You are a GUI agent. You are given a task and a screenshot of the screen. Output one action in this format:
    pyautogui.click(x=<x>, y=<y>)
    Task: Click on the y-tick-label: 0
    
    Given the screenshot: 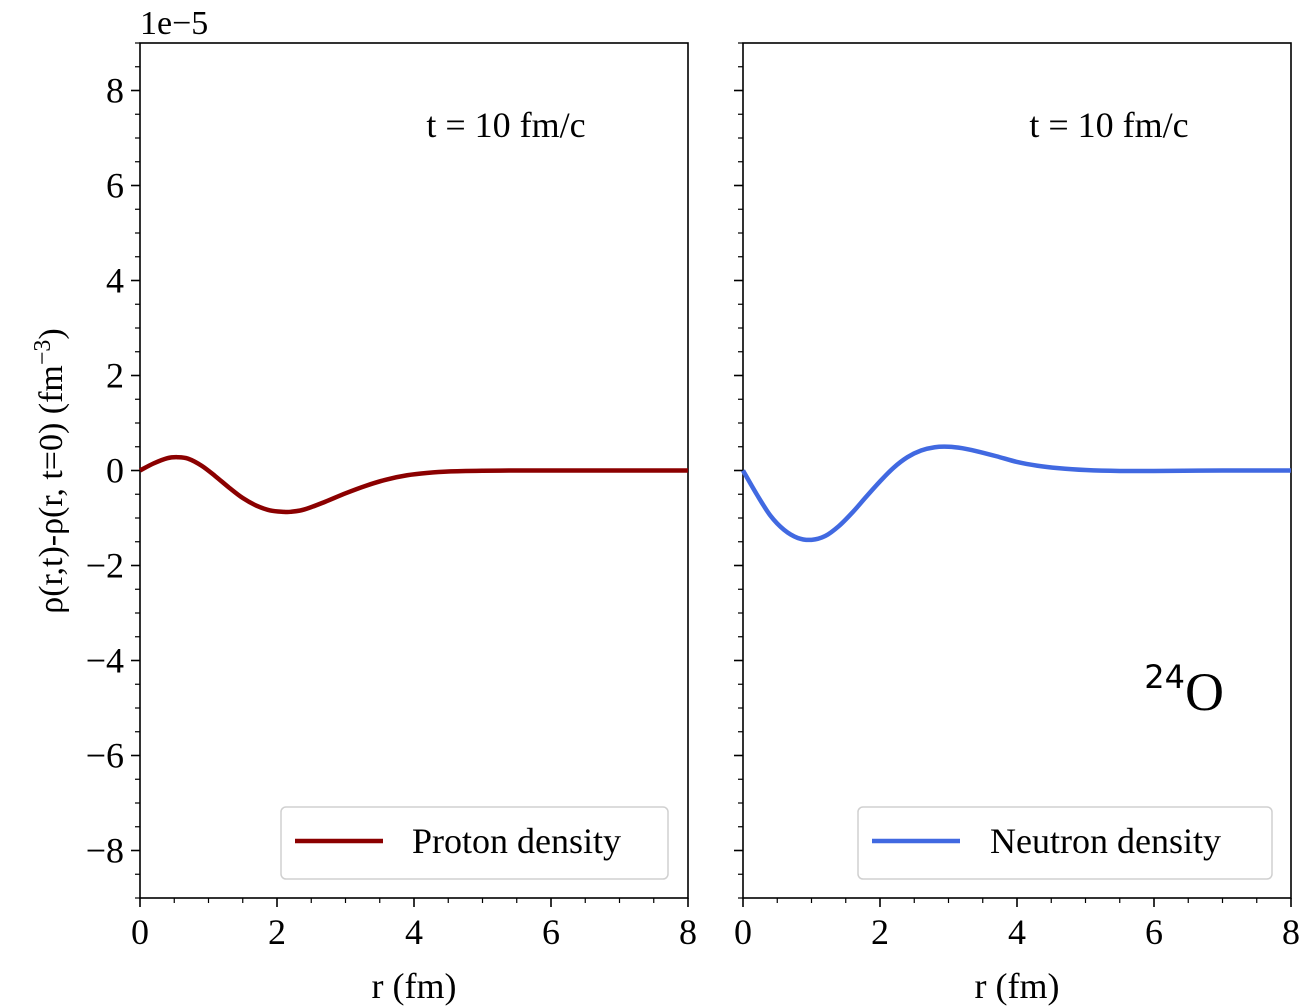 What is the action you would take?
    pyautogui.click(x=115, y=471)
    